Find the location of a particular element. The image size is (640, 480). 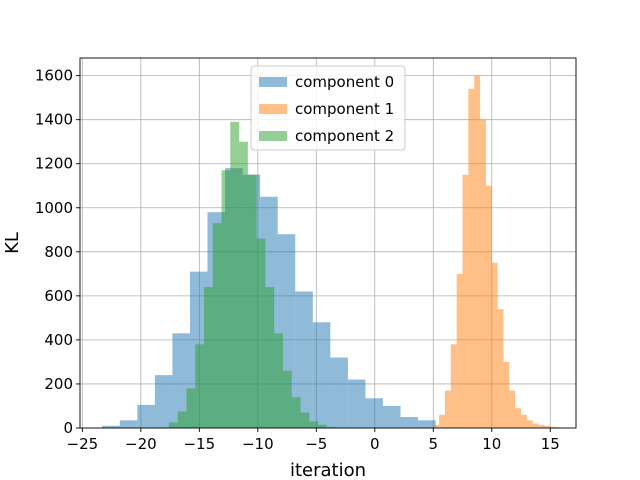

legend-label: component 0 is located at coordinates (344, 82).